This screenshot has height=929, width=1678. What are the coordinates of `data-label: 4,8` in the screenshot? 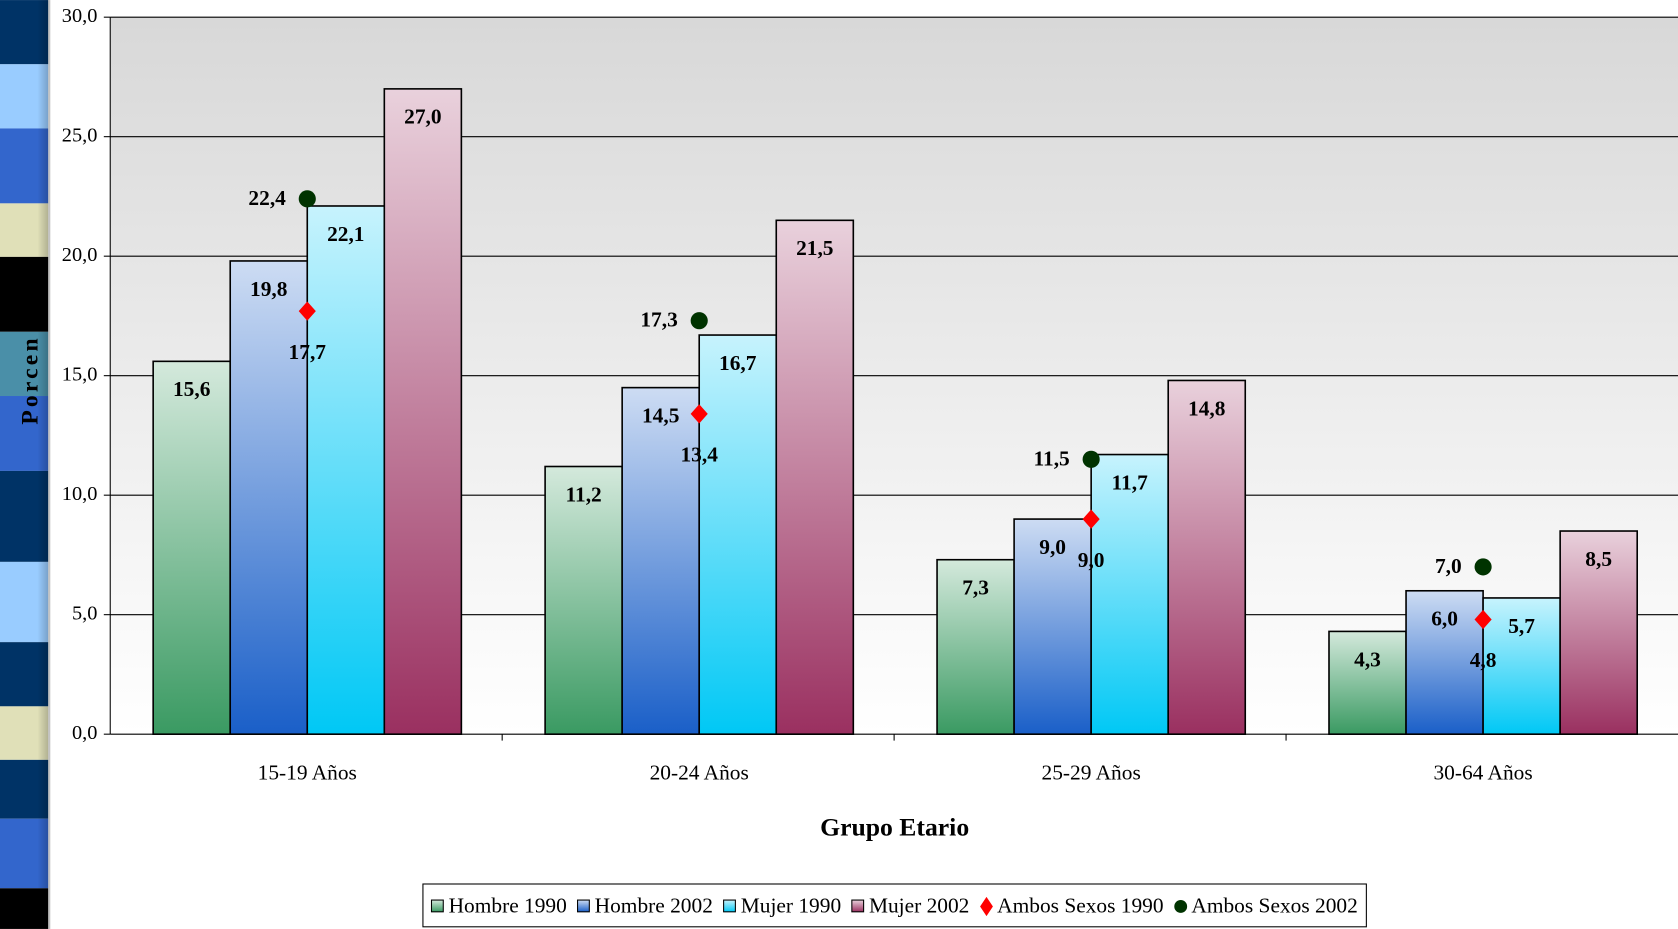 It's located at (1483, 660).